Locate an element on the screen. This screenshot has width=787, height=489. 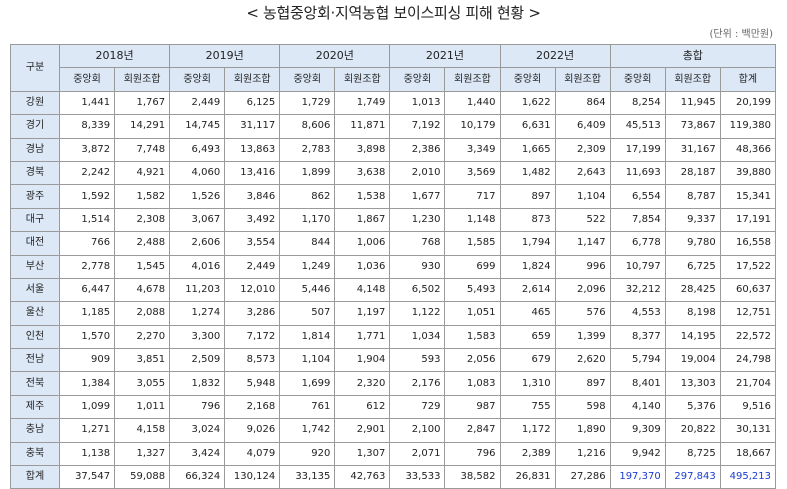
value-cell: 2,614 is located at coordinates (527, 290).